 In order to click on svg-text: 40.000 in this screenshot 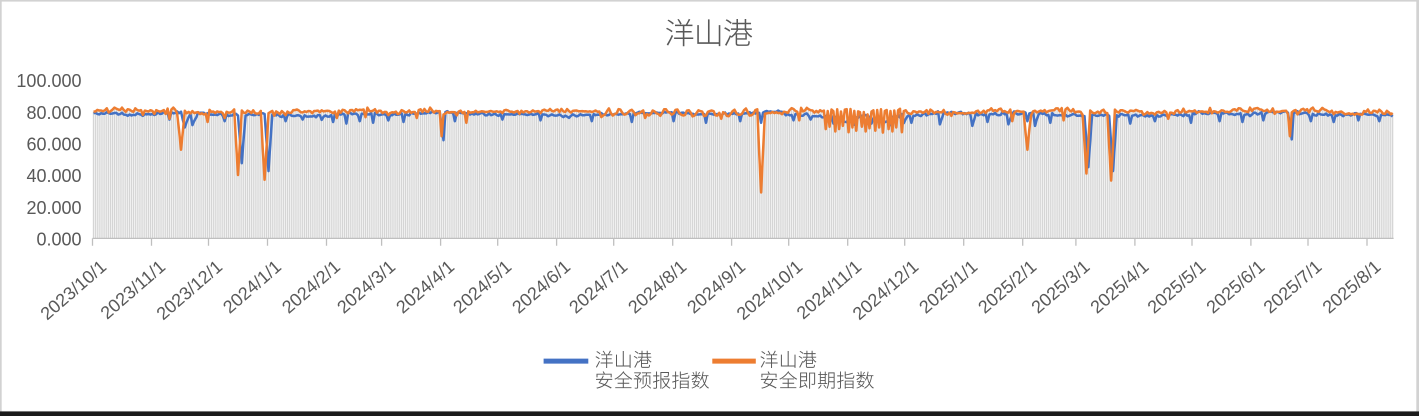, I will do `click(53, 176)`.